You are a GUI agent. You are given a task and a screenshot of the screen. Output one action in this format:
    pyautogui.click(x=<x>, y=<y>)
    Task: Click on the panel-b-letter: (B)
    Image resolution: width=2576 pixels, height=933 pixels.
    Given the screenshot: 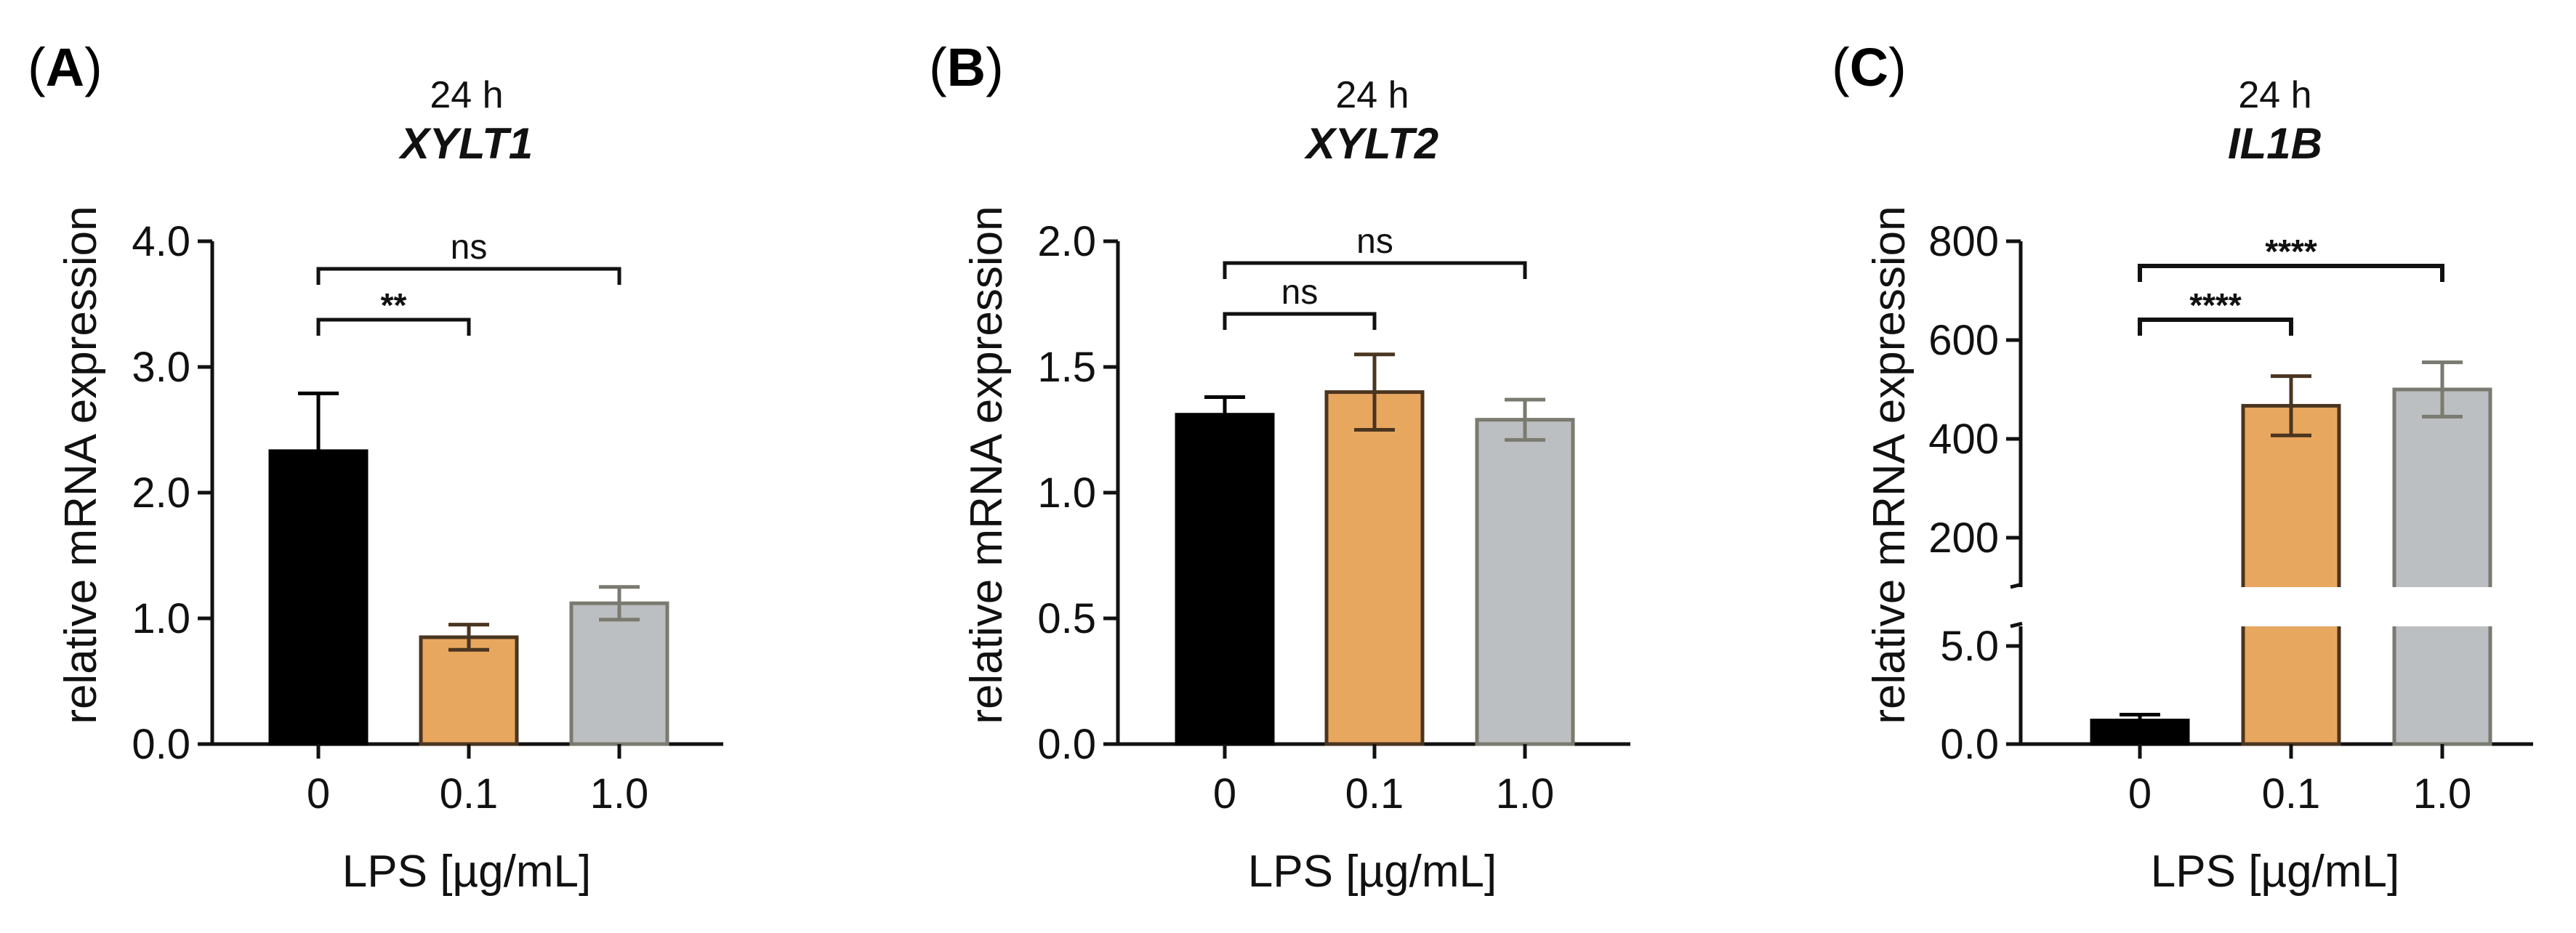 What is the action you would take?
    pyautogui.click(x=966, y=67)
    